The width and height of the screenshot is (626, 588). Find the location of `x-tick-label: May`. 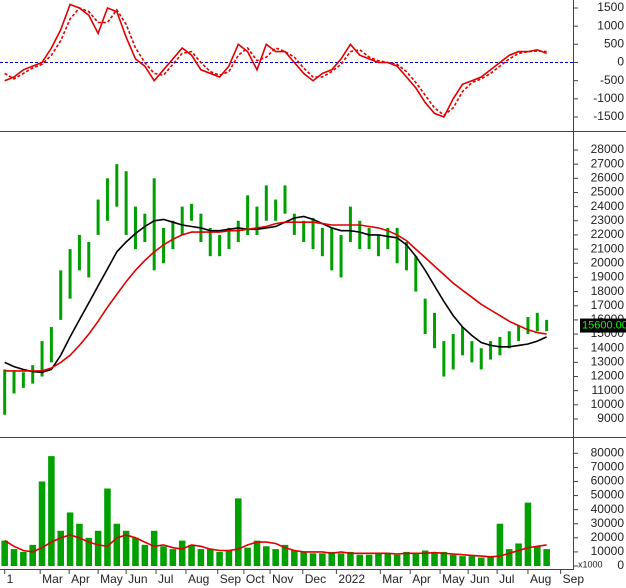

x-tick-label: May is located at coordinates (453, 579).